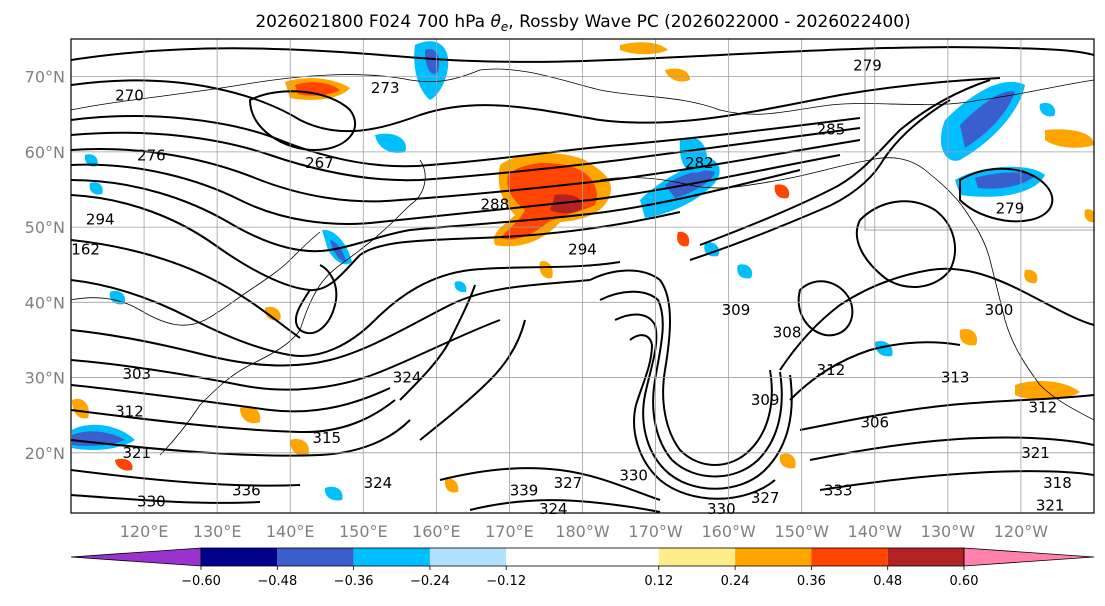 The width and height of the screenshot is (1105, 606). What do you see at coordinates (326, 438) in the screenshot?
I see `contour-label: 315` at bounding box center [326, 438].